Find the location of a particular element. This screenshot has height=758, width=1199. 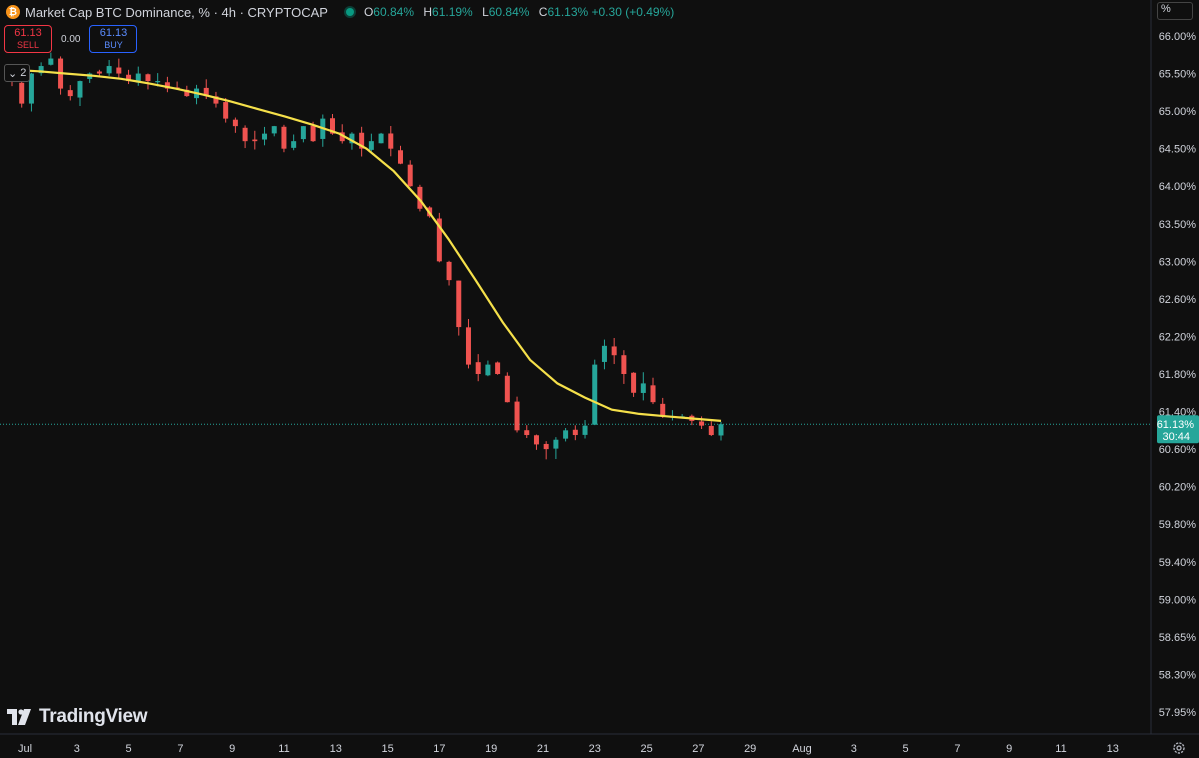

x-tick-label: 29 is located at coordinates (750, 749).